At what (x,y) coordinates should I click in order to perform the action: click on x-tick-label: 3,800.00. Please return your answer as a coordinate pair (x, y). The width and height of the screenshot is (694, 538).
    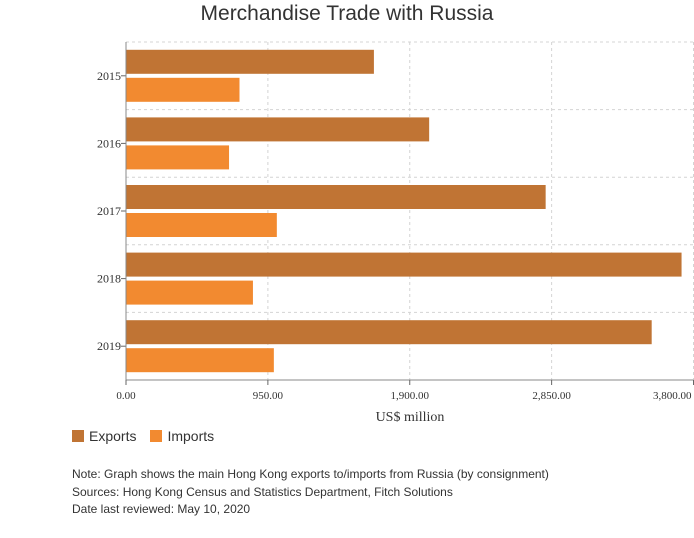
    Looking at the image, I should click on (672, 396).